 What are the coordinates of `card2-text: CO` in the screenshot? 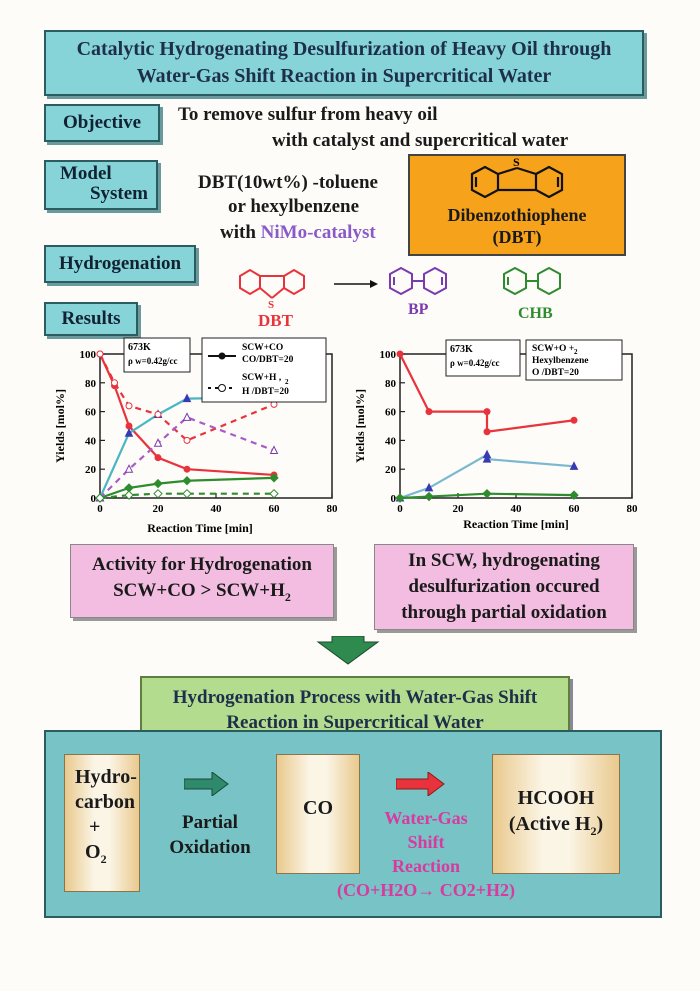 It's located at (318, 808).